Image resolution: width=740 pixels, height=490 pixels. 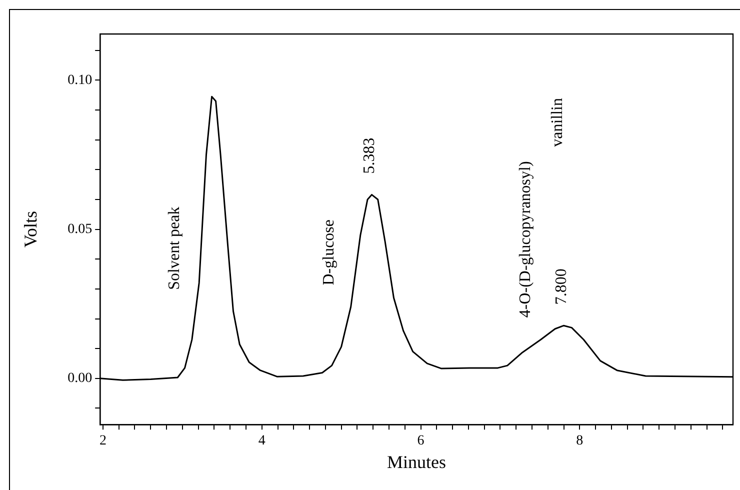 What do you see at coordinates (80, 229) in the screenshot?
I see `y-tick-label: 0.05` at bounding box center [80, 229].